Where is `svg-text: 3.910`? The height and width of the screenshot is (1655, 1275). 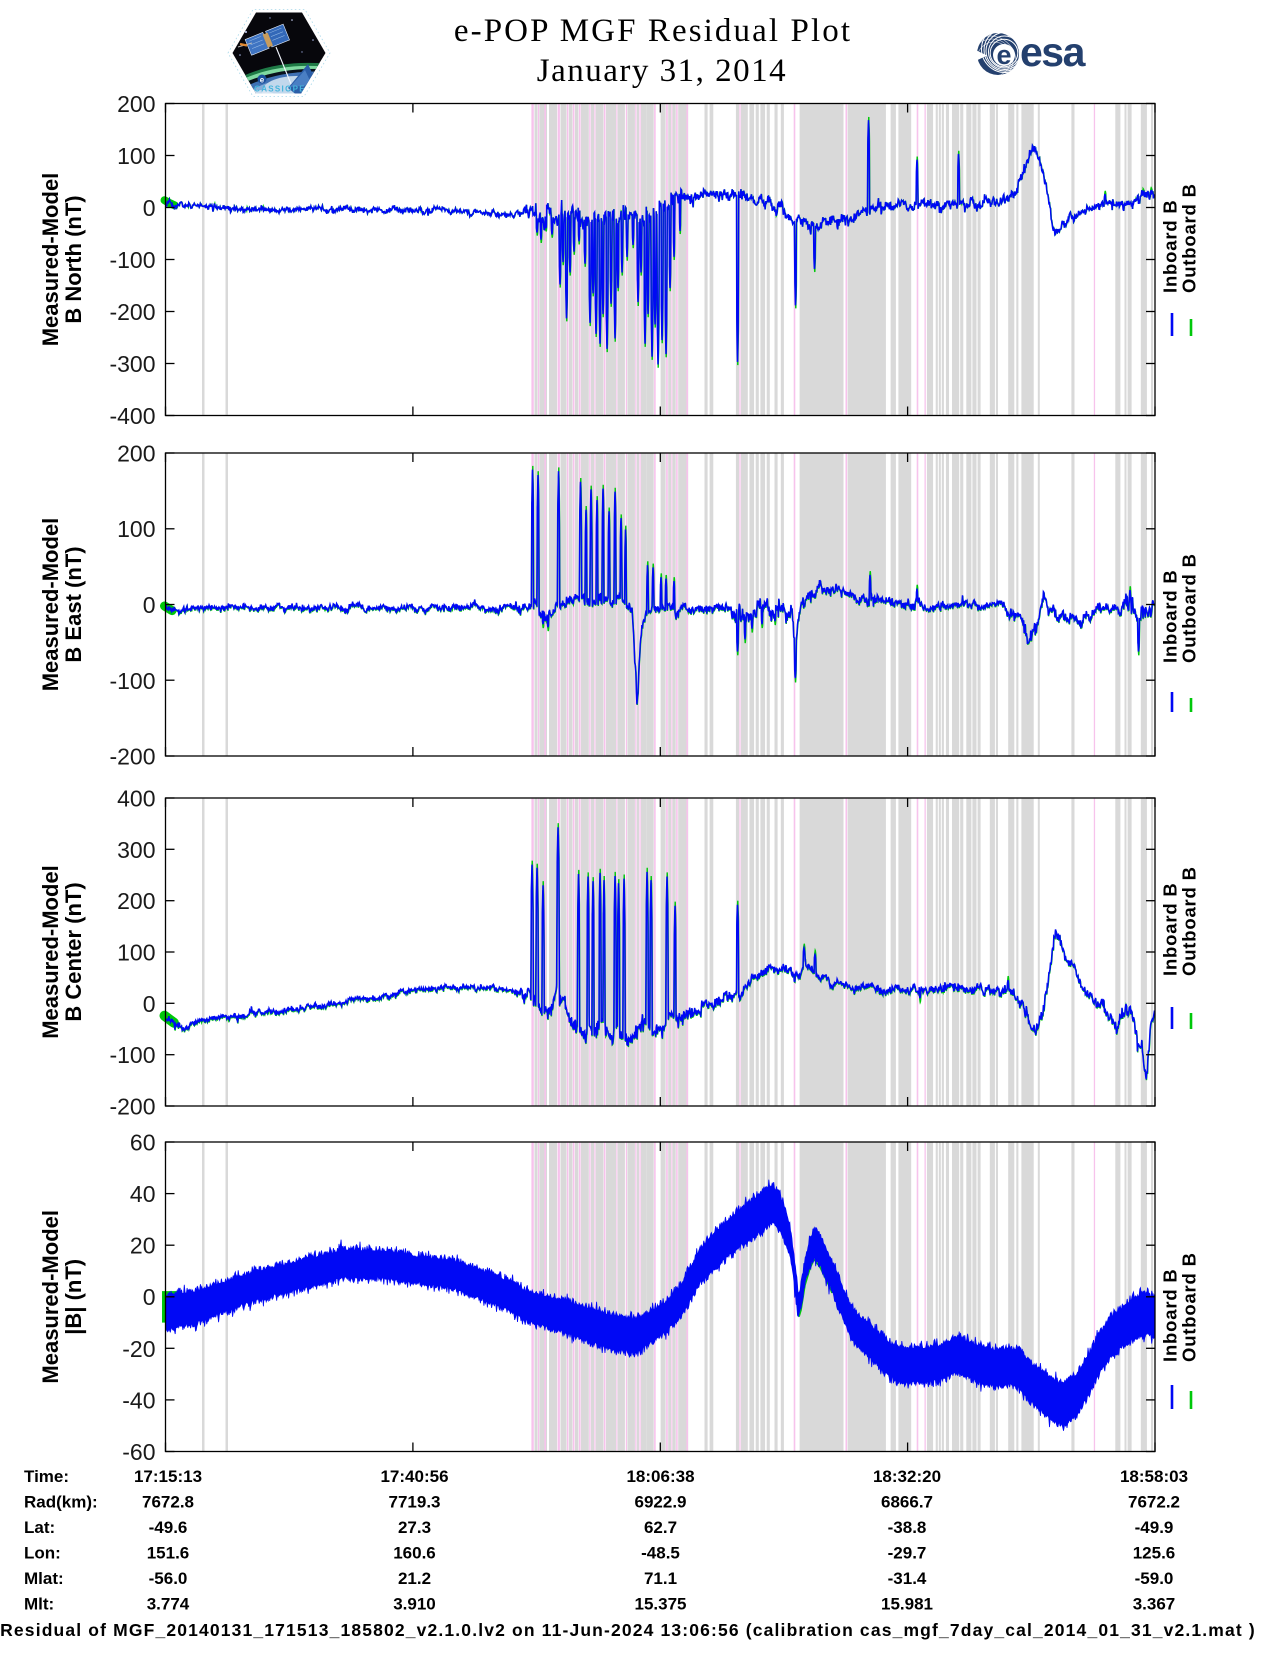 svg-text: 3.910 is located at coordinates (414, 1604).